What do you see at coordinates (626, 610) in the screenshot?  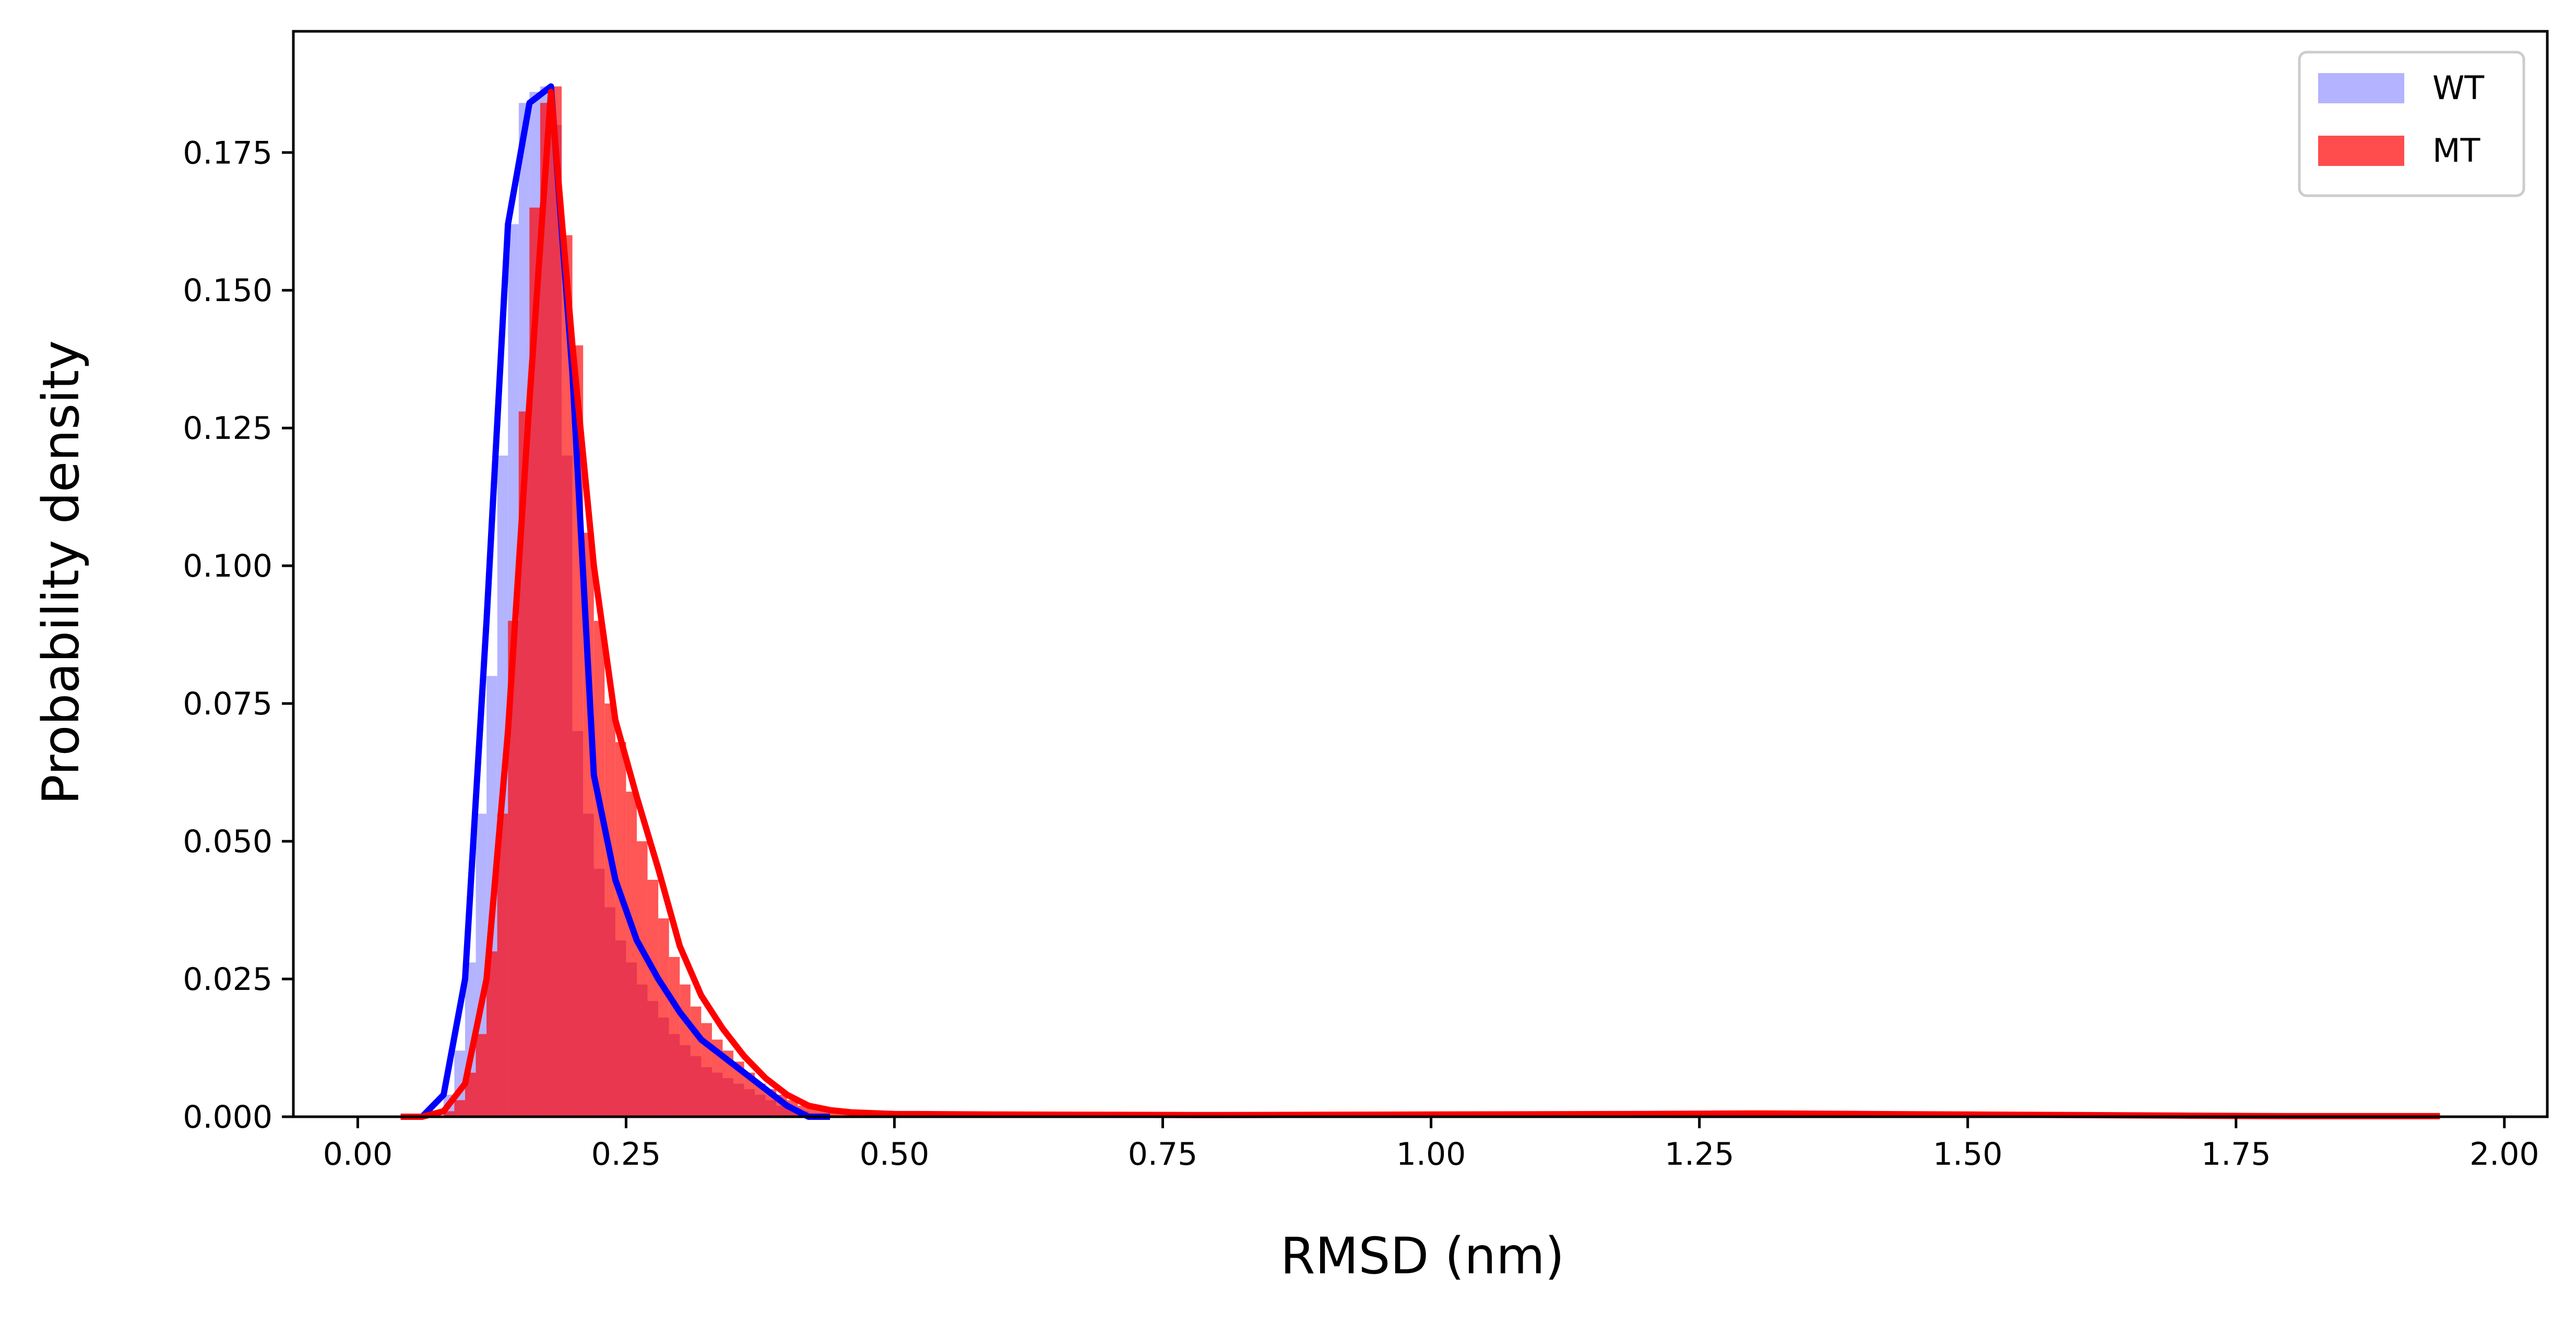 I see `overlap-region` at bounding box center [626, 610].